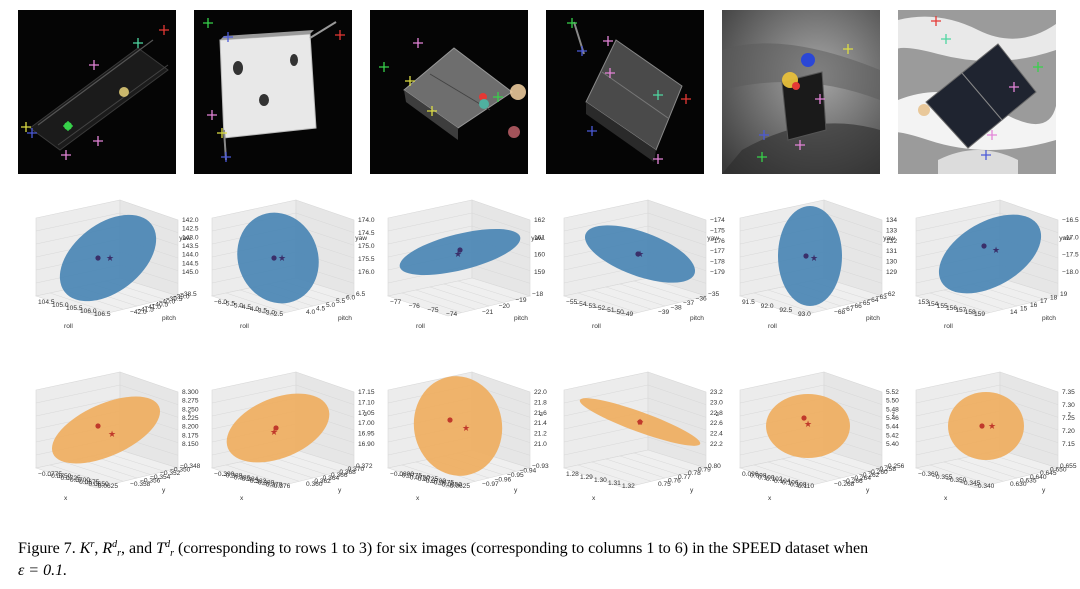 Image resolution: width=1080 pixels, height=589 pixels. Describe the element at coordinates (591, 306) in the screenshot. I see `x-tick-label: −53` at that location.